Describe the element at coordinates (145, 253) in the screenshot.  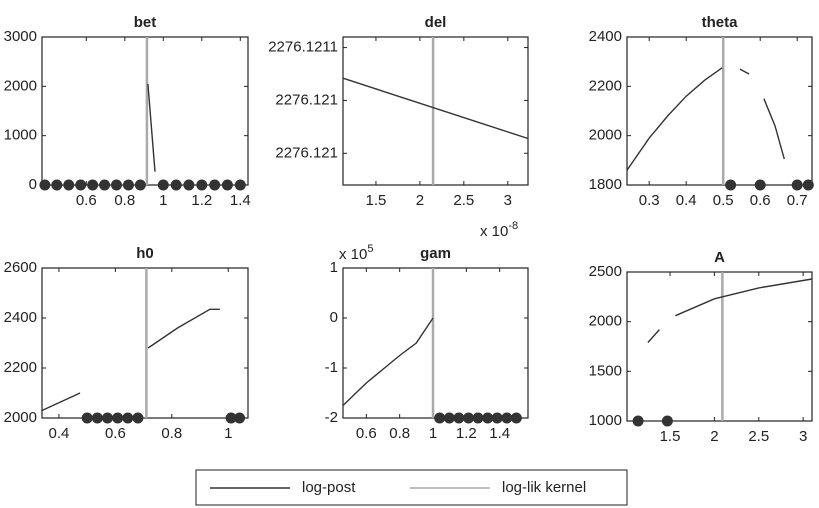
I see `chart-title: h0` at that location.